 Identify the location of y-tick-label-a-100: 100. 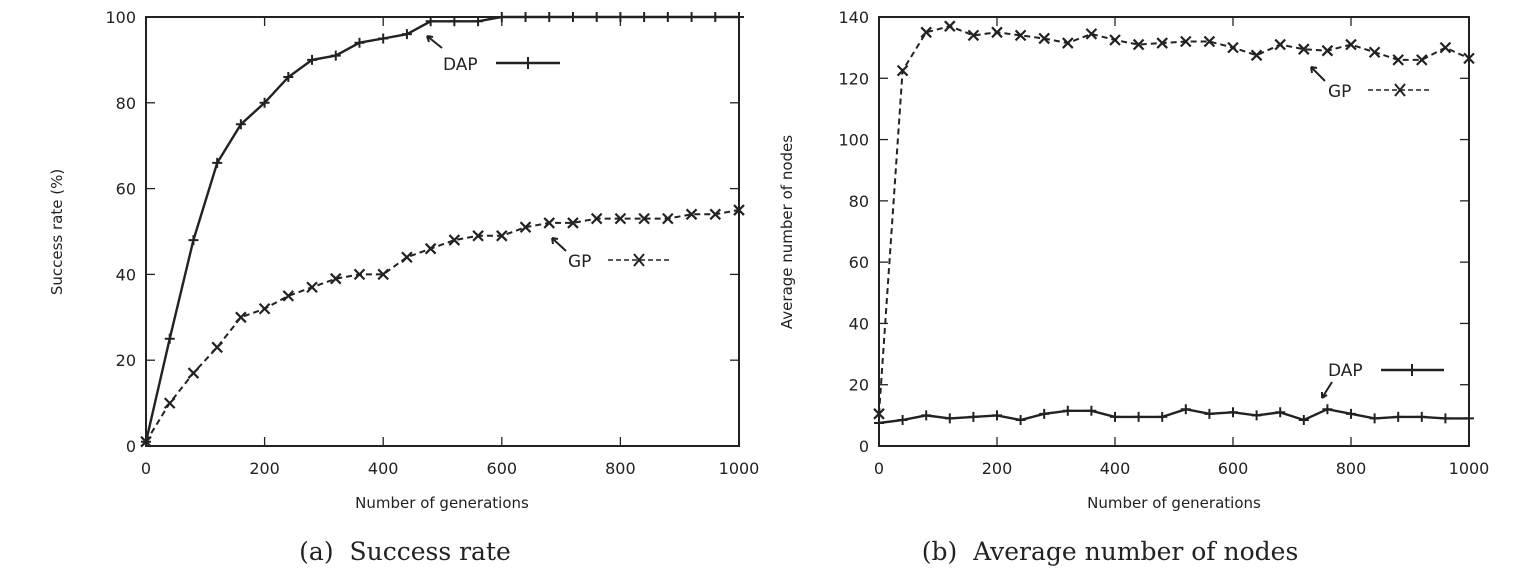
(120, 17).